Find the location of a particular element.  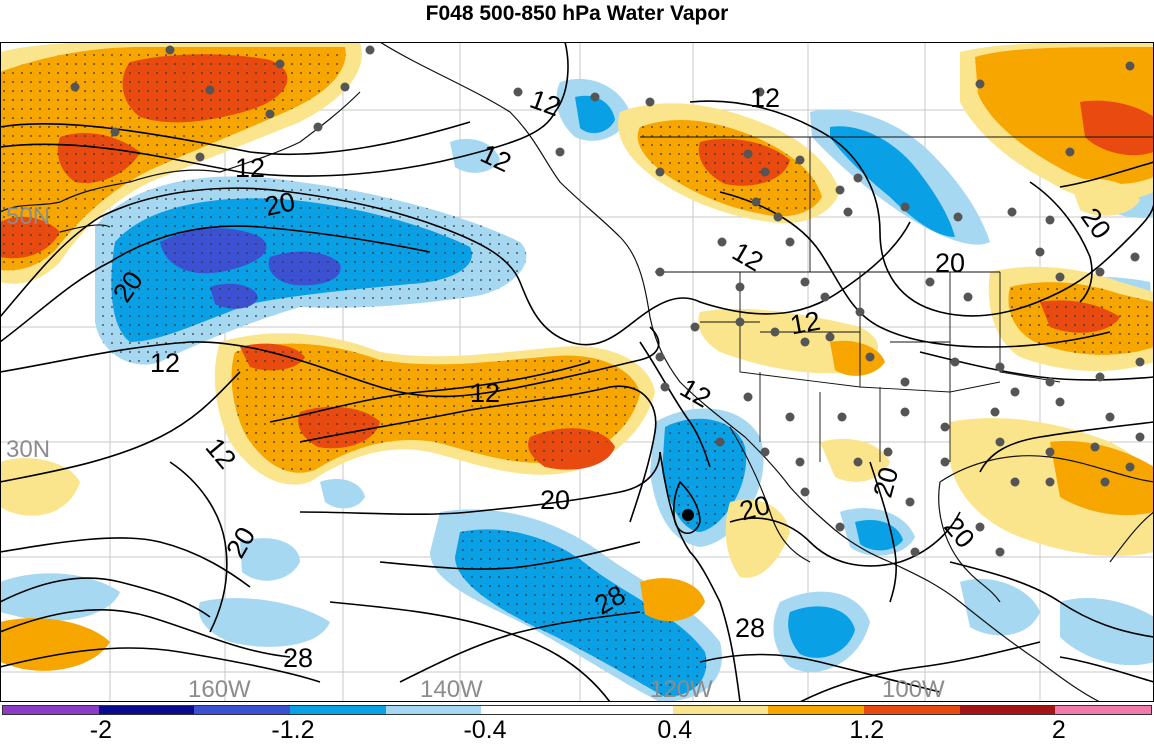

map-title: F048 500-850 hPa Water Vapor is located at coordinates (577, 13).